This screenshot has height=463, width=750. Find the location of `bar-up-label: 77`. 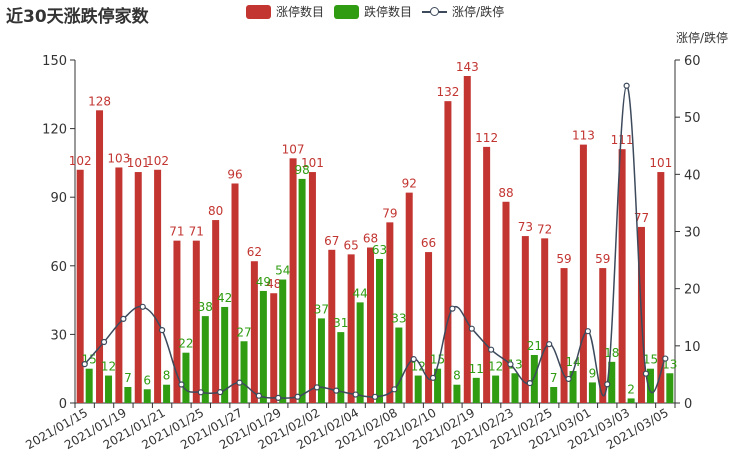

bar-up-label: 77 is located at coordinates (641, 218).